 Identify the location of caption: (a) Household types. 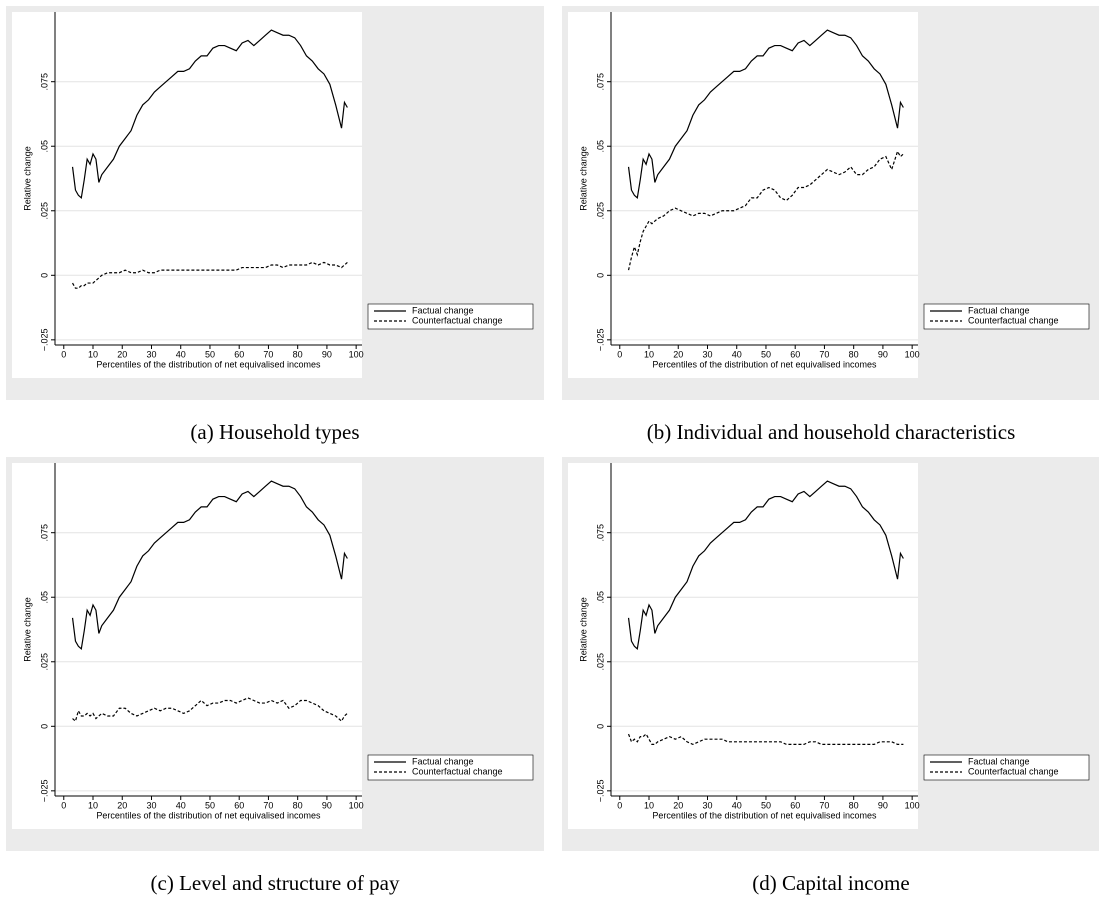
(274, 432).